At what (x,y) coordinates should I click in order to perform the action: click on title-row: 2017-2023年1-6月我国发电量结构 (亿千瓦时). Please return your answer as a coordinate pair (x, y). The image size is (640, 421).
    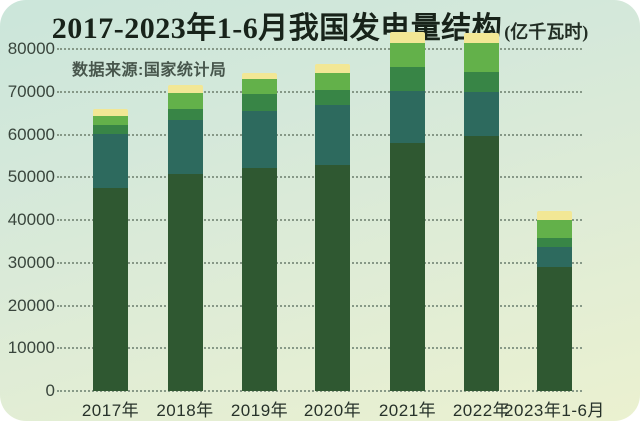
    Looking at the image, I should click on (320, 25).